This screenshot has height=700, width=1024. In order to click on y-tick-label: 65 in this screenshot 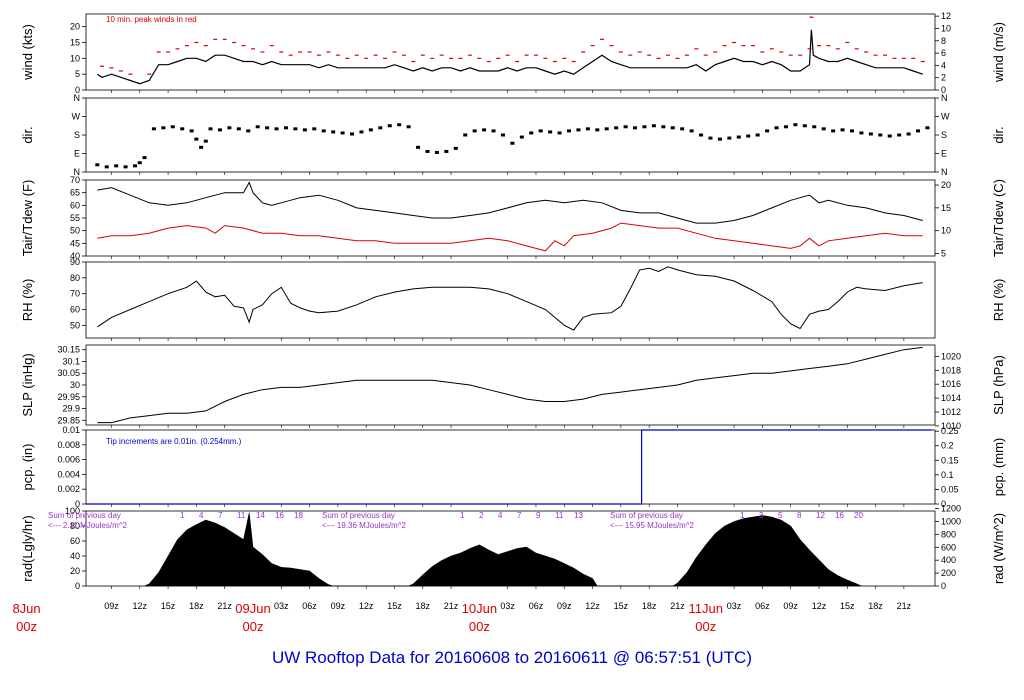, I will do `click(75, 193)`.